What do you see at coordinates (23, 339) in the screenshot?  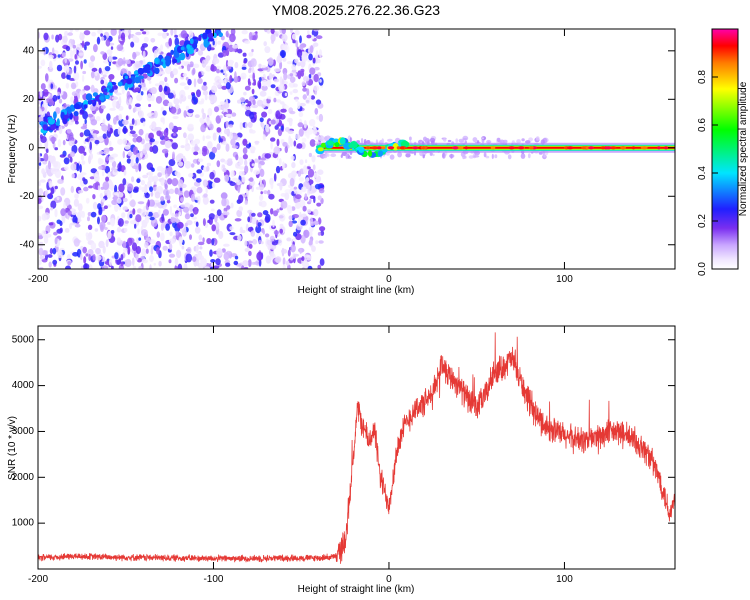 I see `snr-y-tick-label: 5000` at bounding box center [23, 339].